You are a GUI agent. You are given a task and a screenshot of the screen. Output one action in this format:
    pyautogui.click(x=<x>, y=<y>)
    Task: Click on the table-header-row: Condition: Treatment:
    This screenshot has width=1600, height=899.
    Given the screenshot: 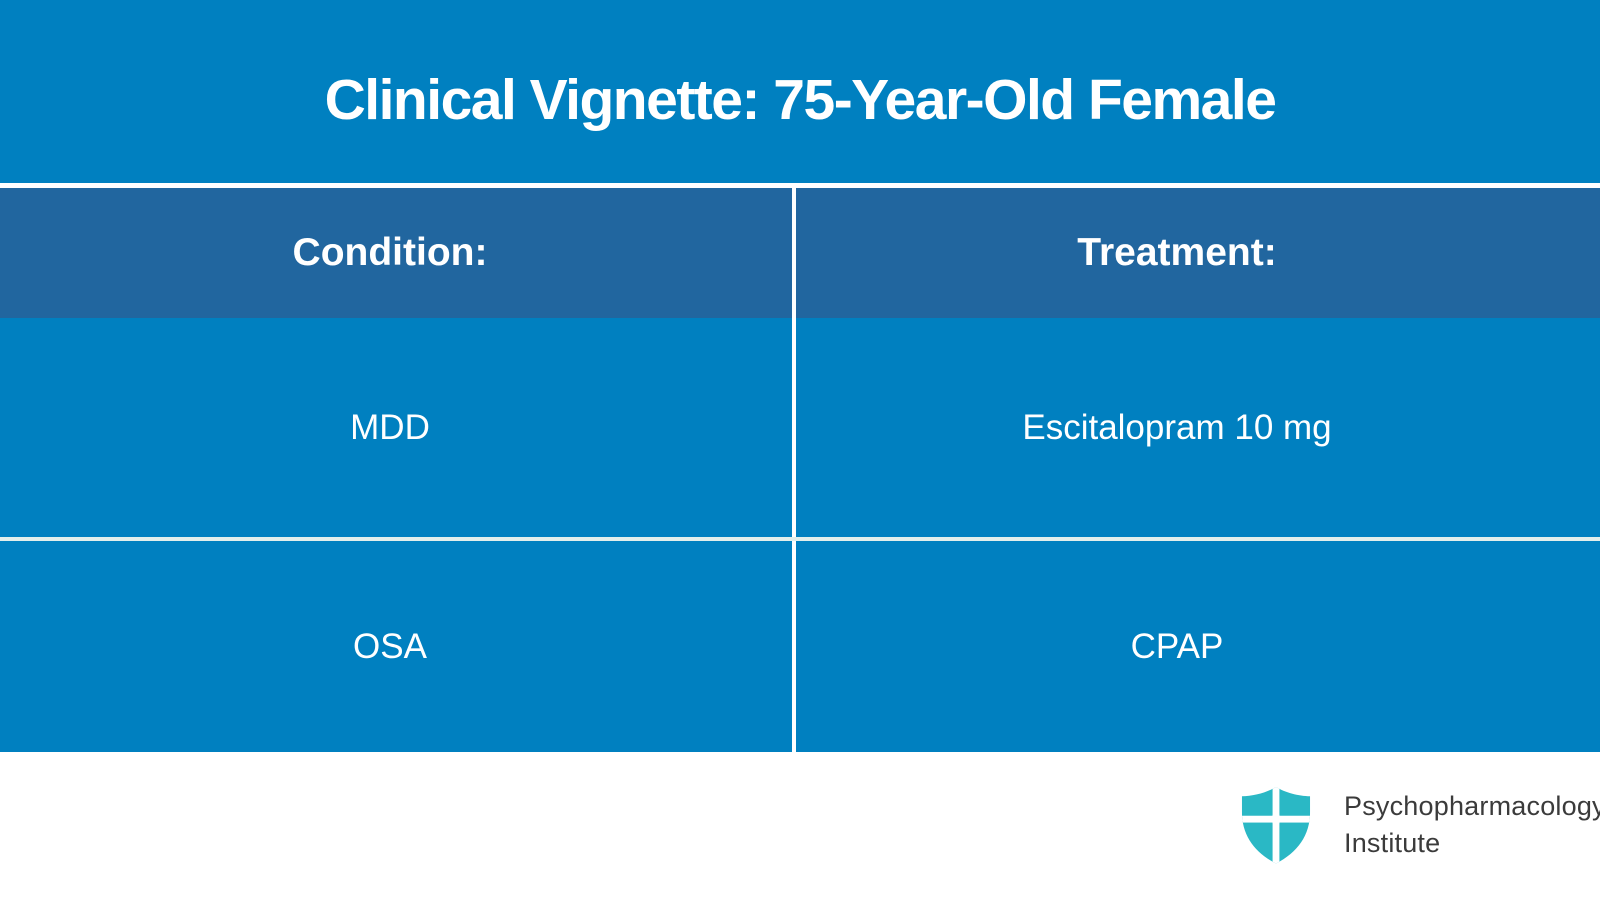 What is the action you would take?
    pyautogui.click(x=800, y=253)
    